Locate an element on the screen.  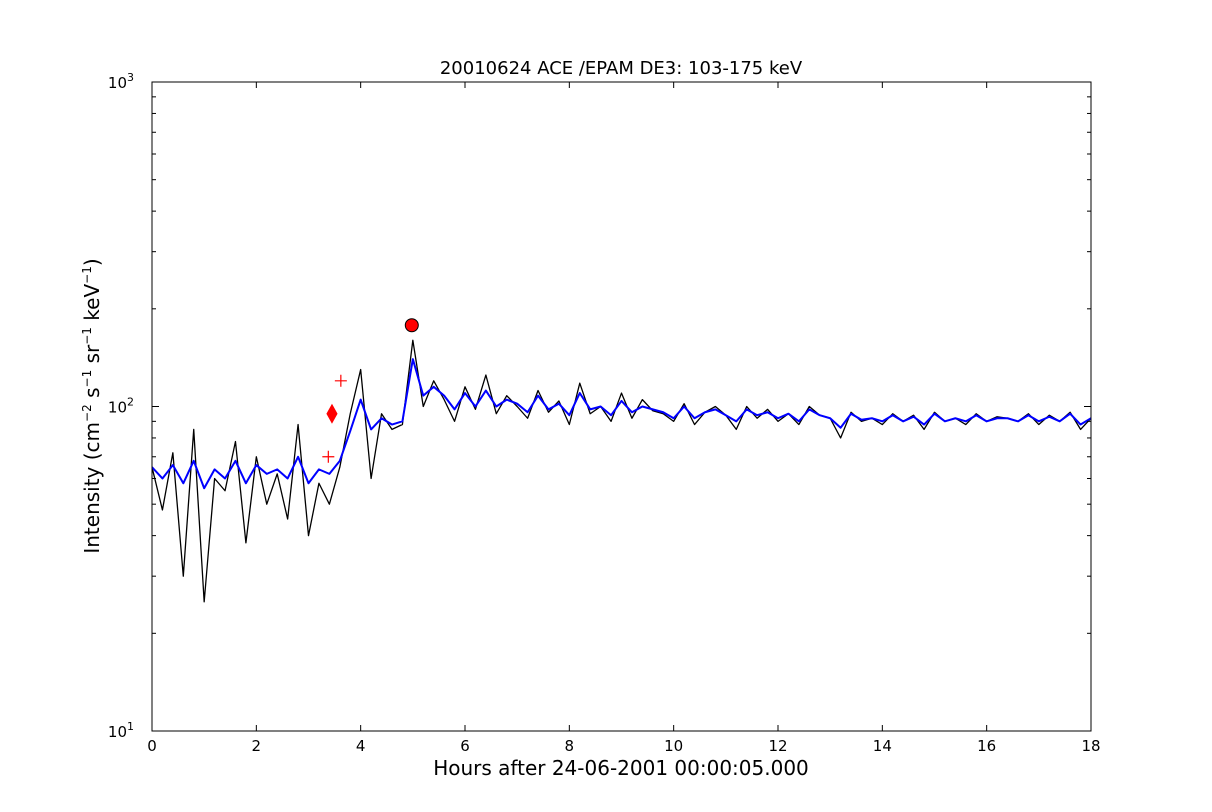
x-tick-label: 18 is located at coordinates (1090, 746).